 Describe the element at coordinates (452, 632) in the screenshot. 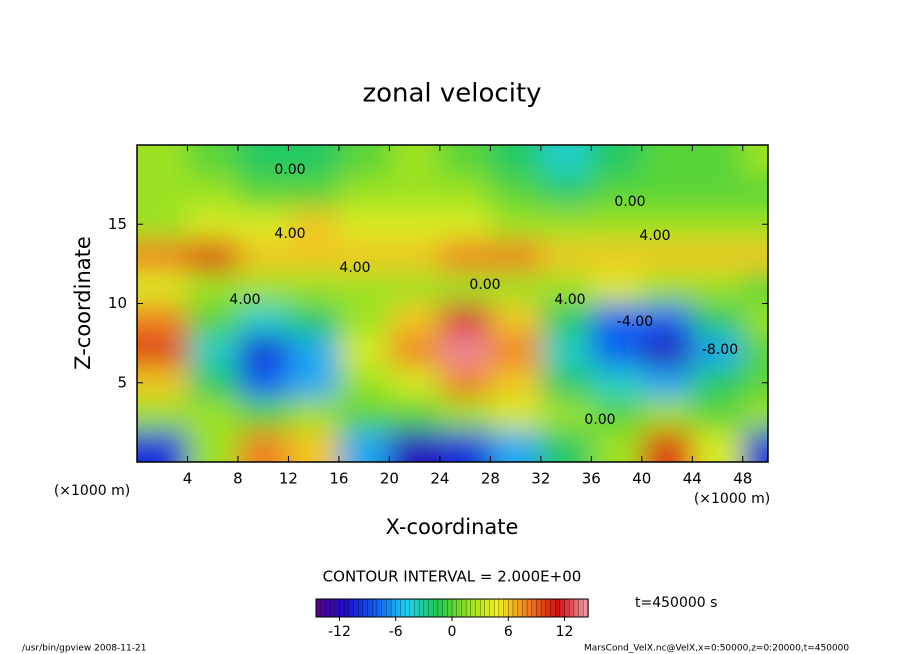

I see `colorbar-tick-label: 0` at that location.